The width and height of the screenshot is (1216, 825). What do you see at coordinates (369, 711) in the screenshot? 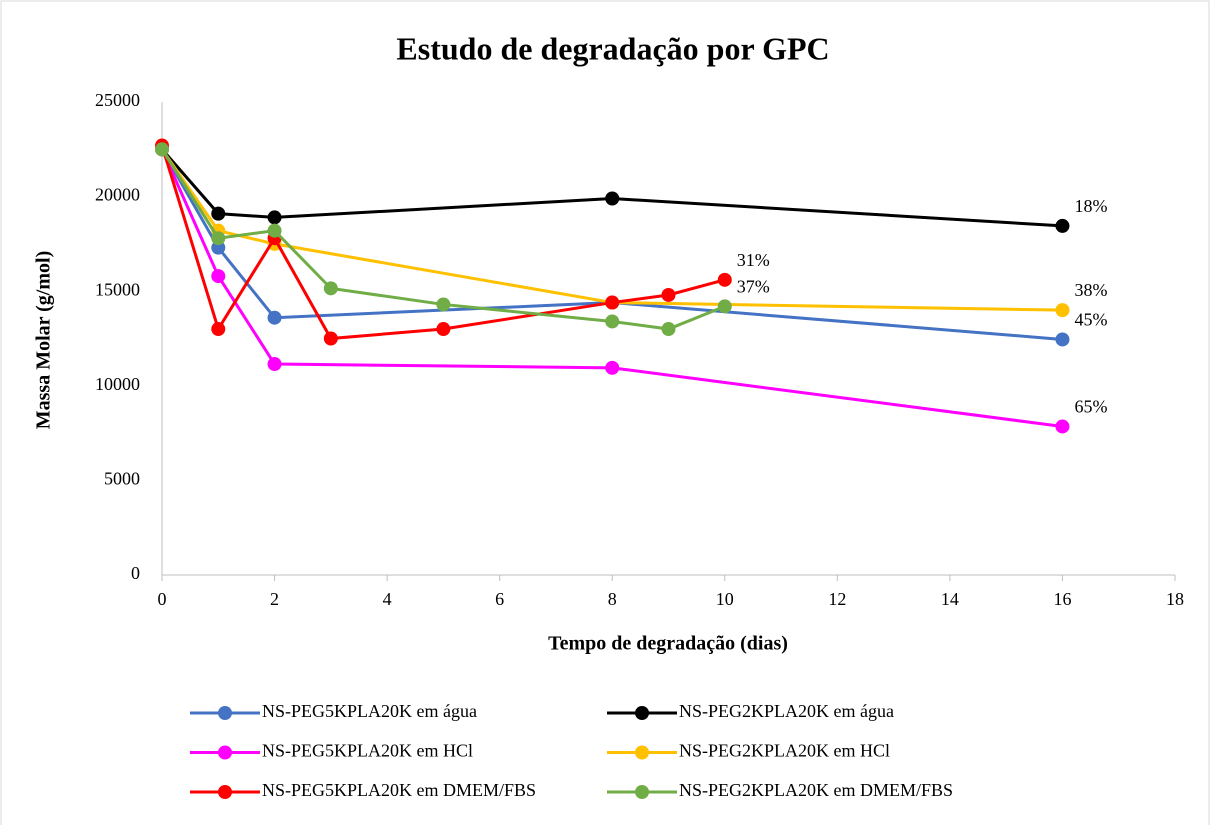
I see `legend-label: NS-PEG5KPLA20K em água` at bounding box center [369, 711].